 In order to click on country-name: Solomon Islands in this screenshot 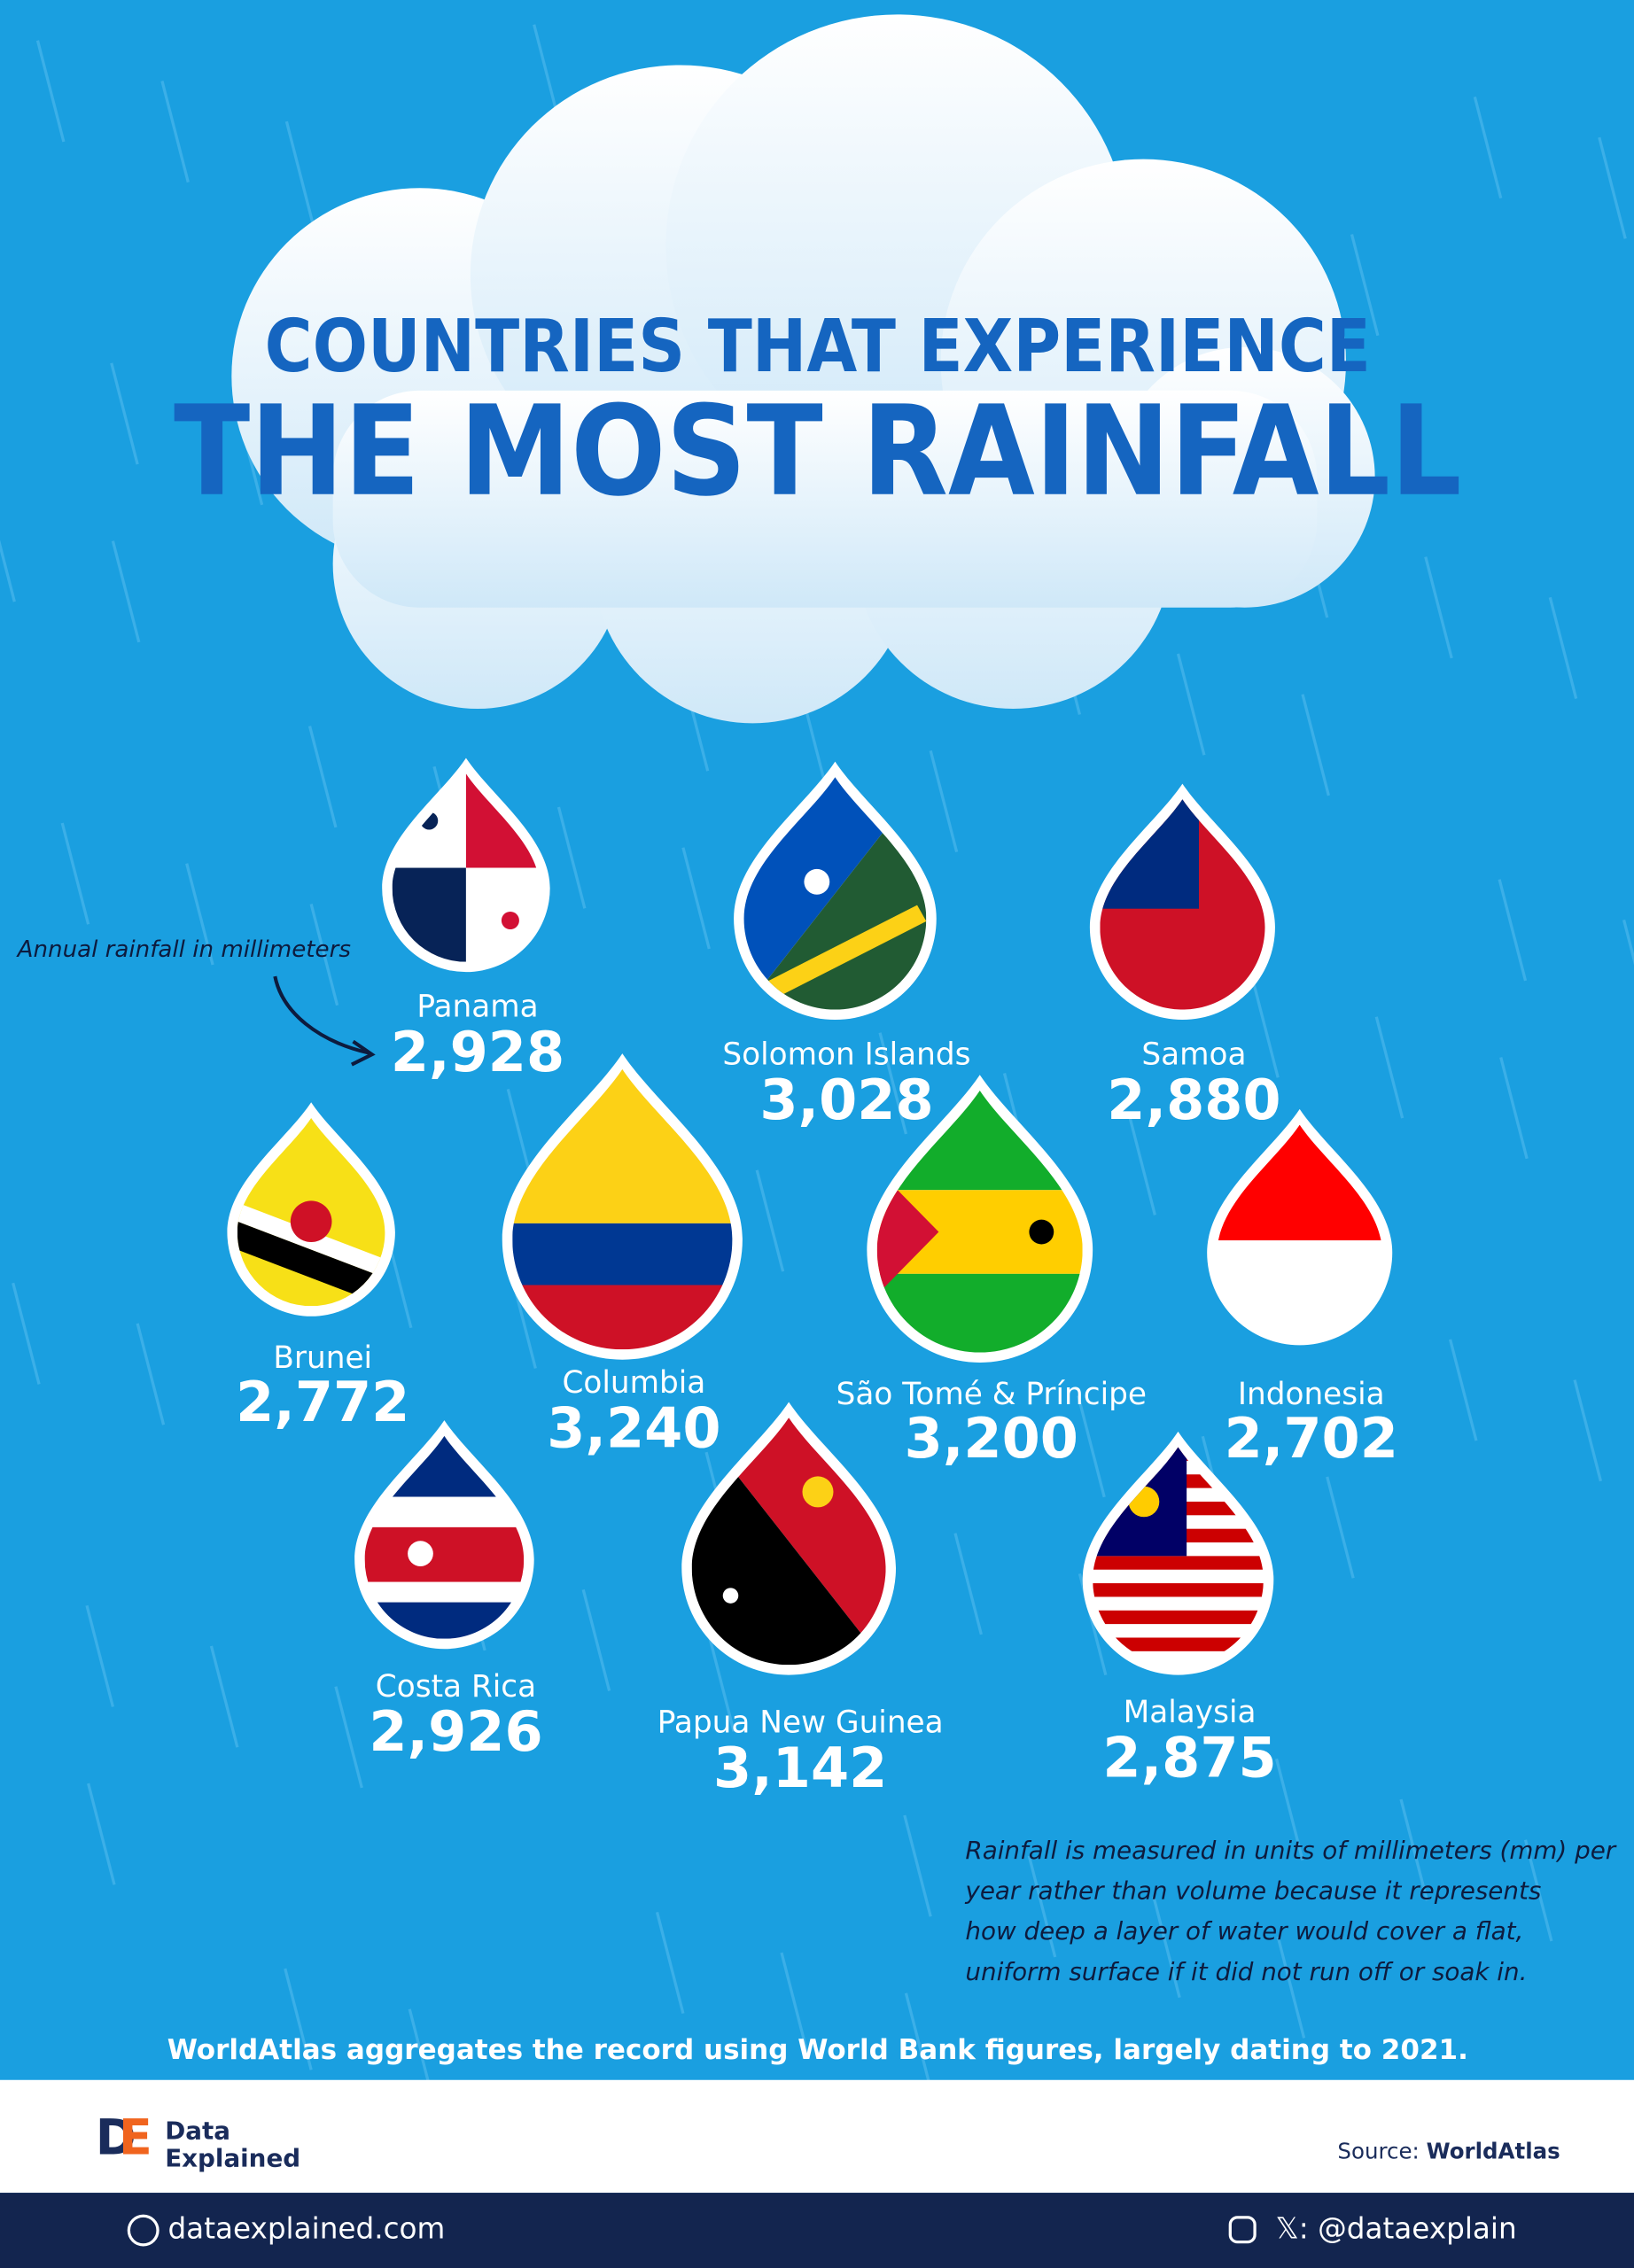, I will do `click(846, 1054)`.